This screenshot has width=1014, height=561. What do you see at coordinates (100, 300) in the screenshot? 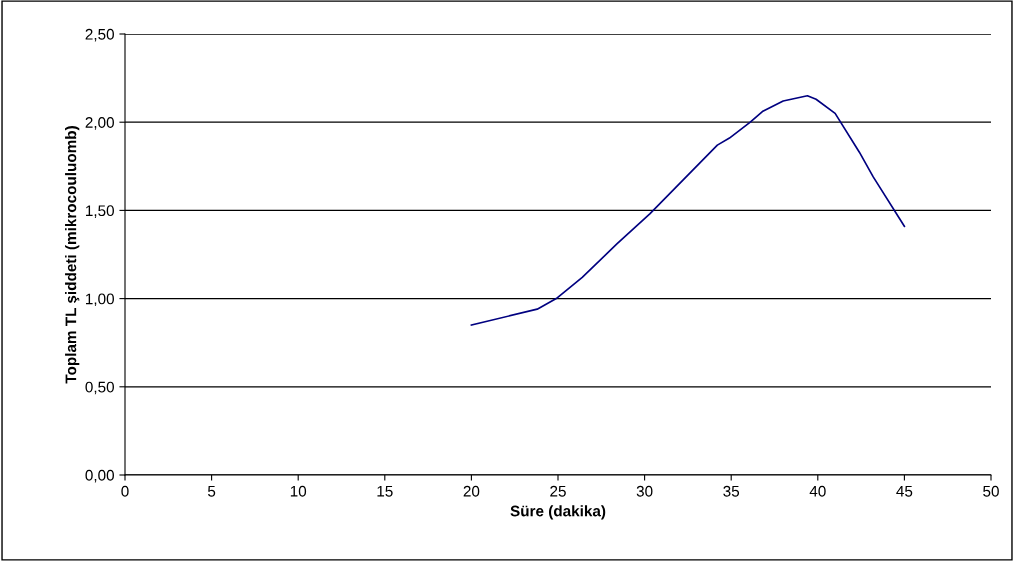
I see `y-tick-label: 1,00` at bounding box center [100, 300].